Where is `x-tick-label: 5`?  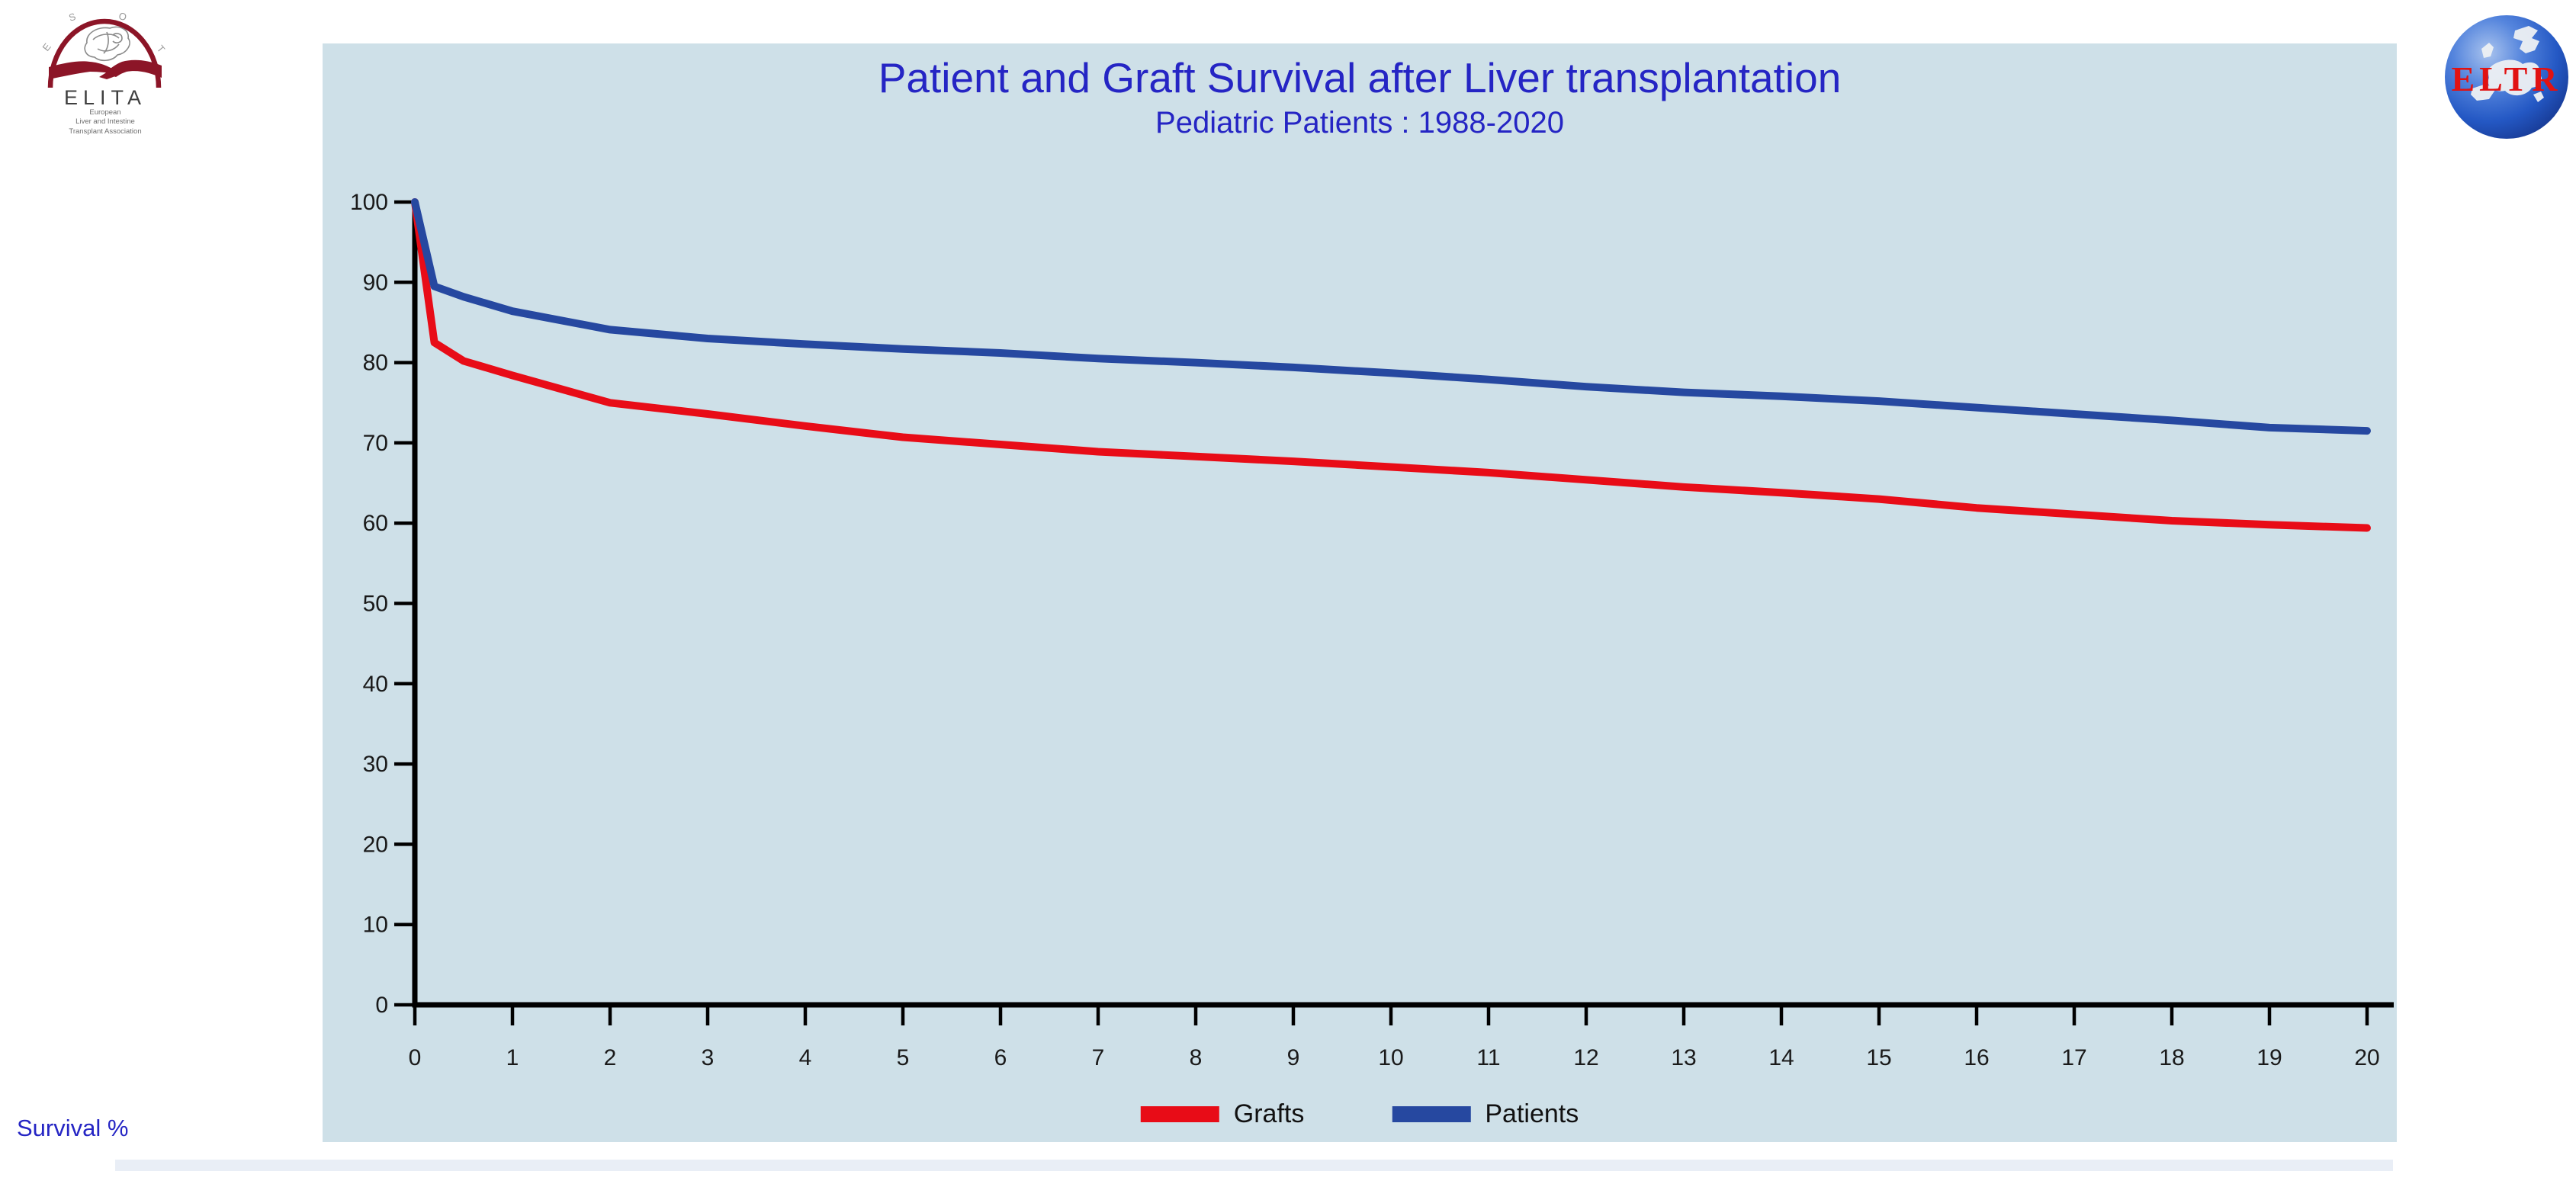
x-tick-label: 5 is located at coordinates (903, 1057).